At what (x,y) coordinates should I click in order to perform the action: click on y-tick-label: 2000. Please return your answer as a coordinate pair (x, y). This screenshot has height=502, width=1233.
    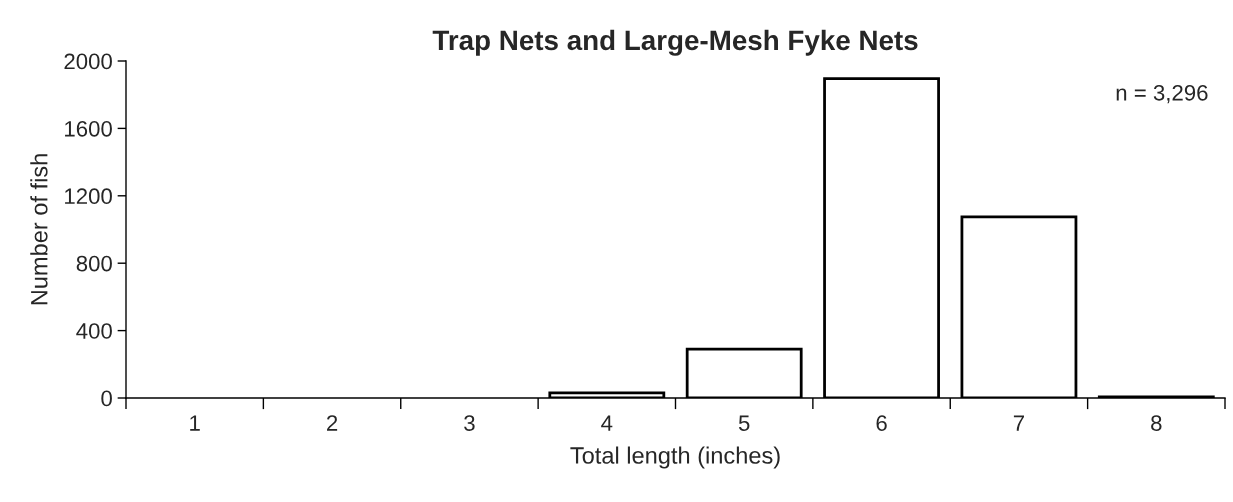
    Looking at the image, I should click on (88, 61).